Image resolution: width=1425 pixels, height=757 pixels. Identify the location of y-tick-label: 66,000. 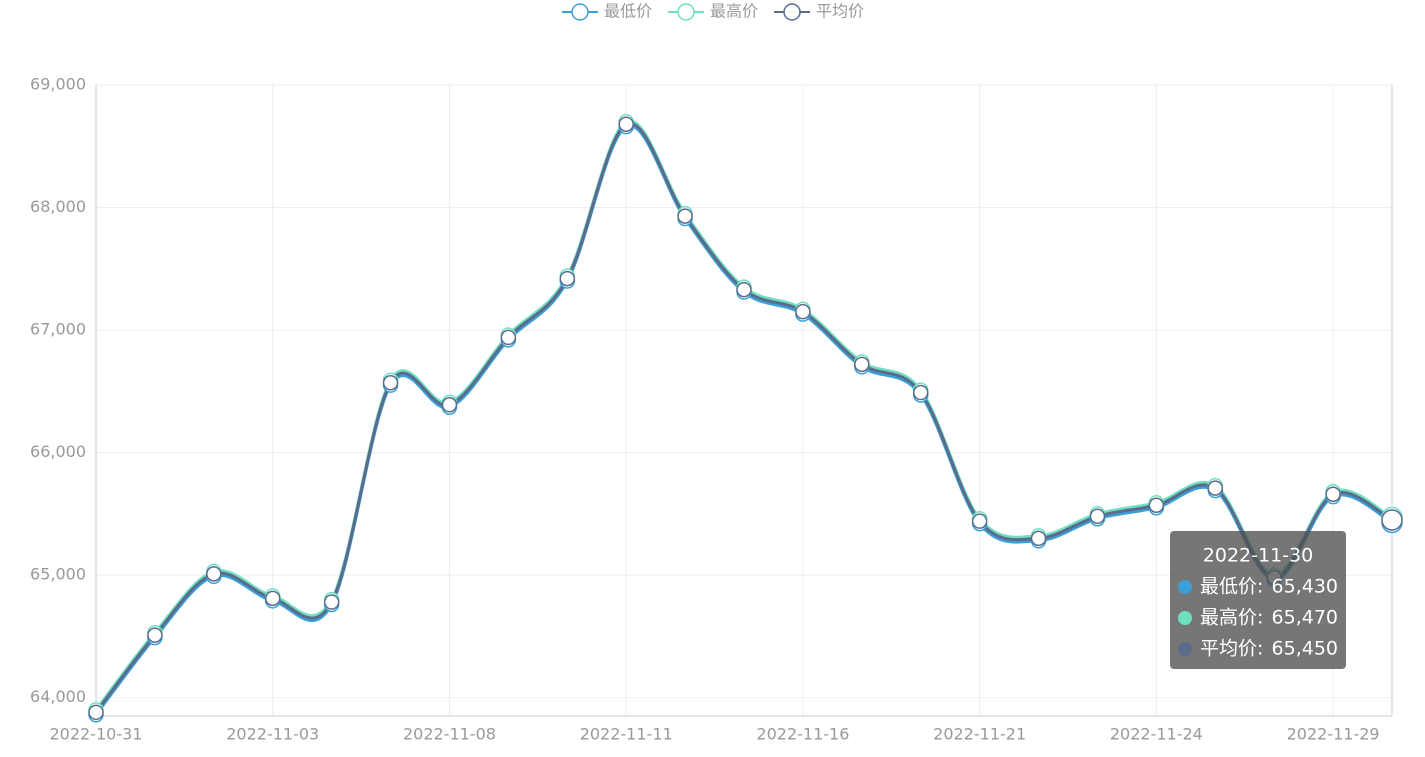
(58, 451).